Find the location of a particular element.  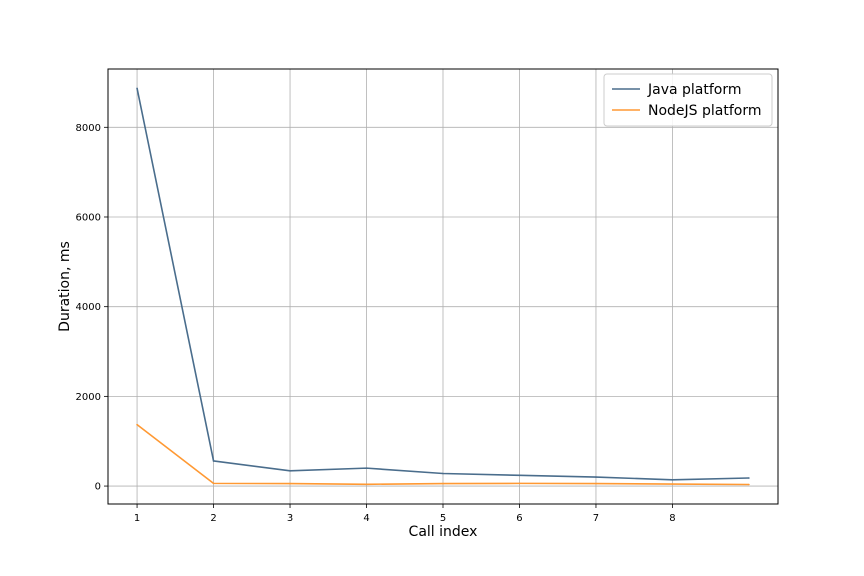

y-tick-label: 4000 is located at coordinates (88, 307).